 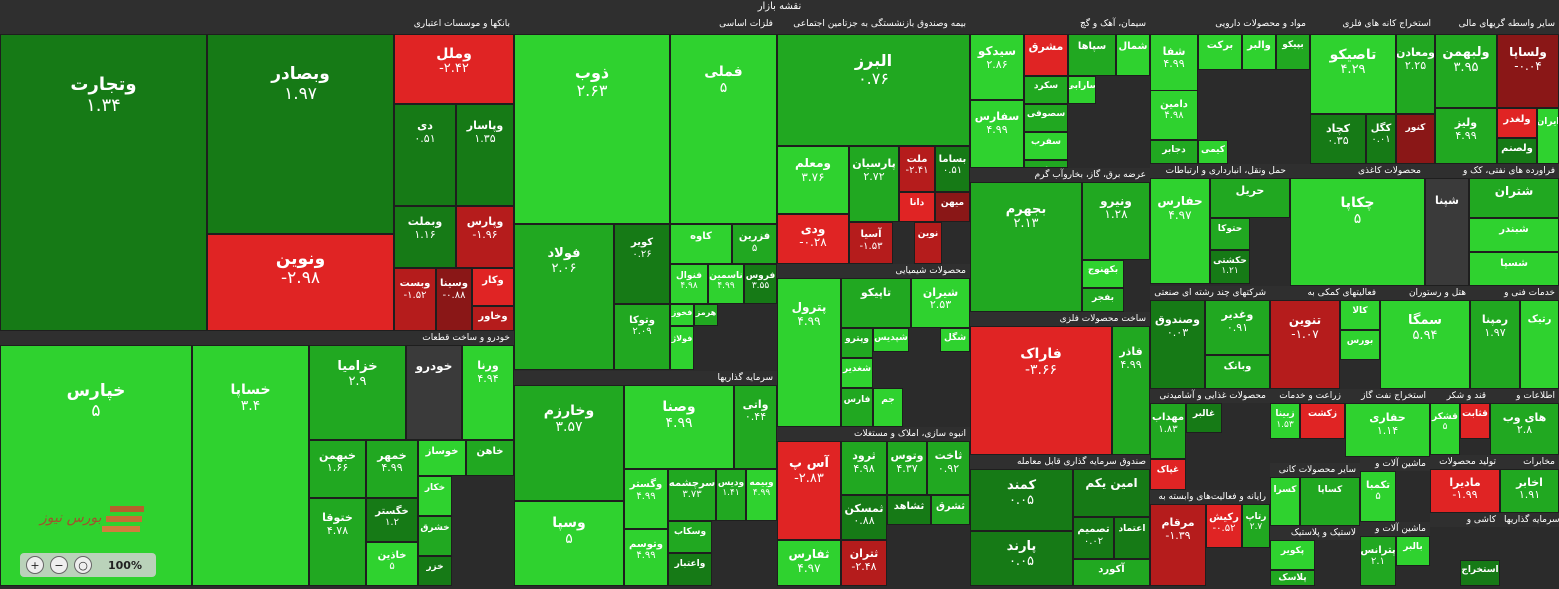 What do you see at coordinates (435, 496) in the screenshot?
I see `symbol-tile: خکار` at bounding box center [435, 496].